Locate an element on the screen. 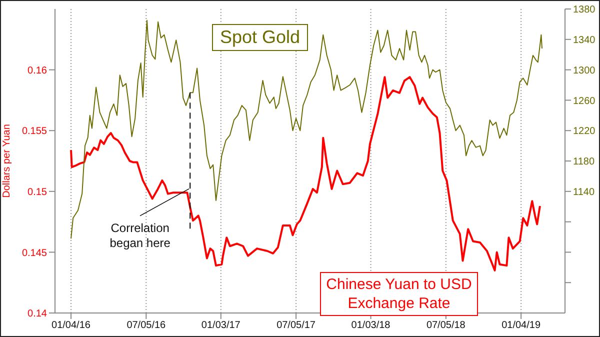 This screenshot has height=337, width=600. y-tick-label: 0.15 is located at coordinates (38, 192).